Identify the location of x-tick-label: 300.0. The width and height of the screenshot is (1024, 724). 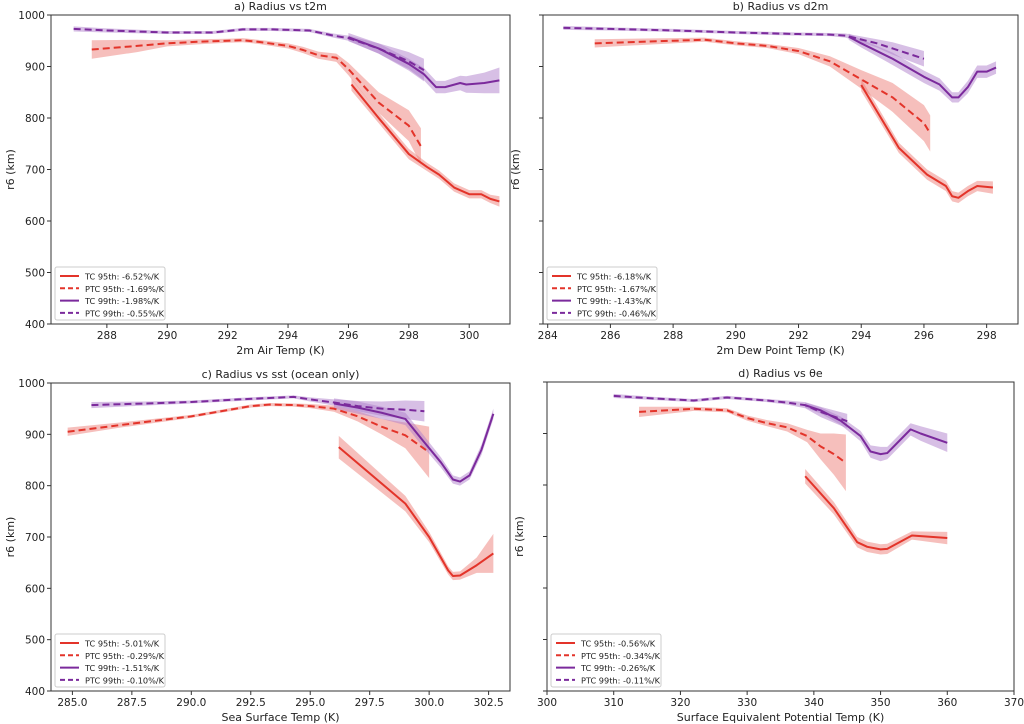
(429, 703).